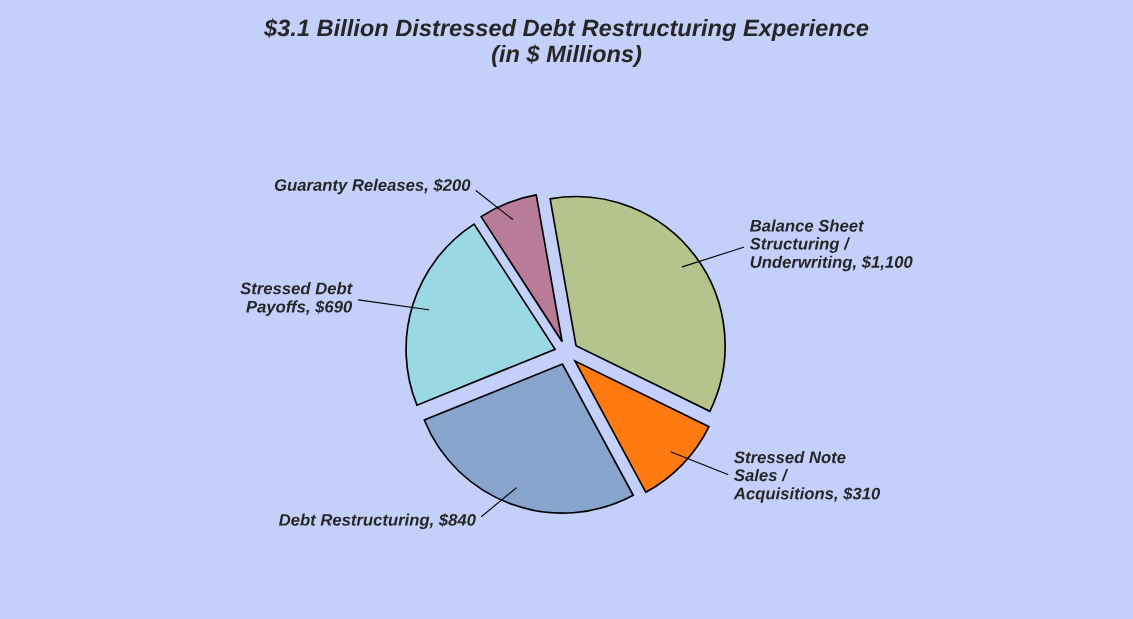  Describe the element at coordinates (807, 476) in the screenshot. I see `slice-label: Stressed Note Sales / Acquisitions, $310` at that location.